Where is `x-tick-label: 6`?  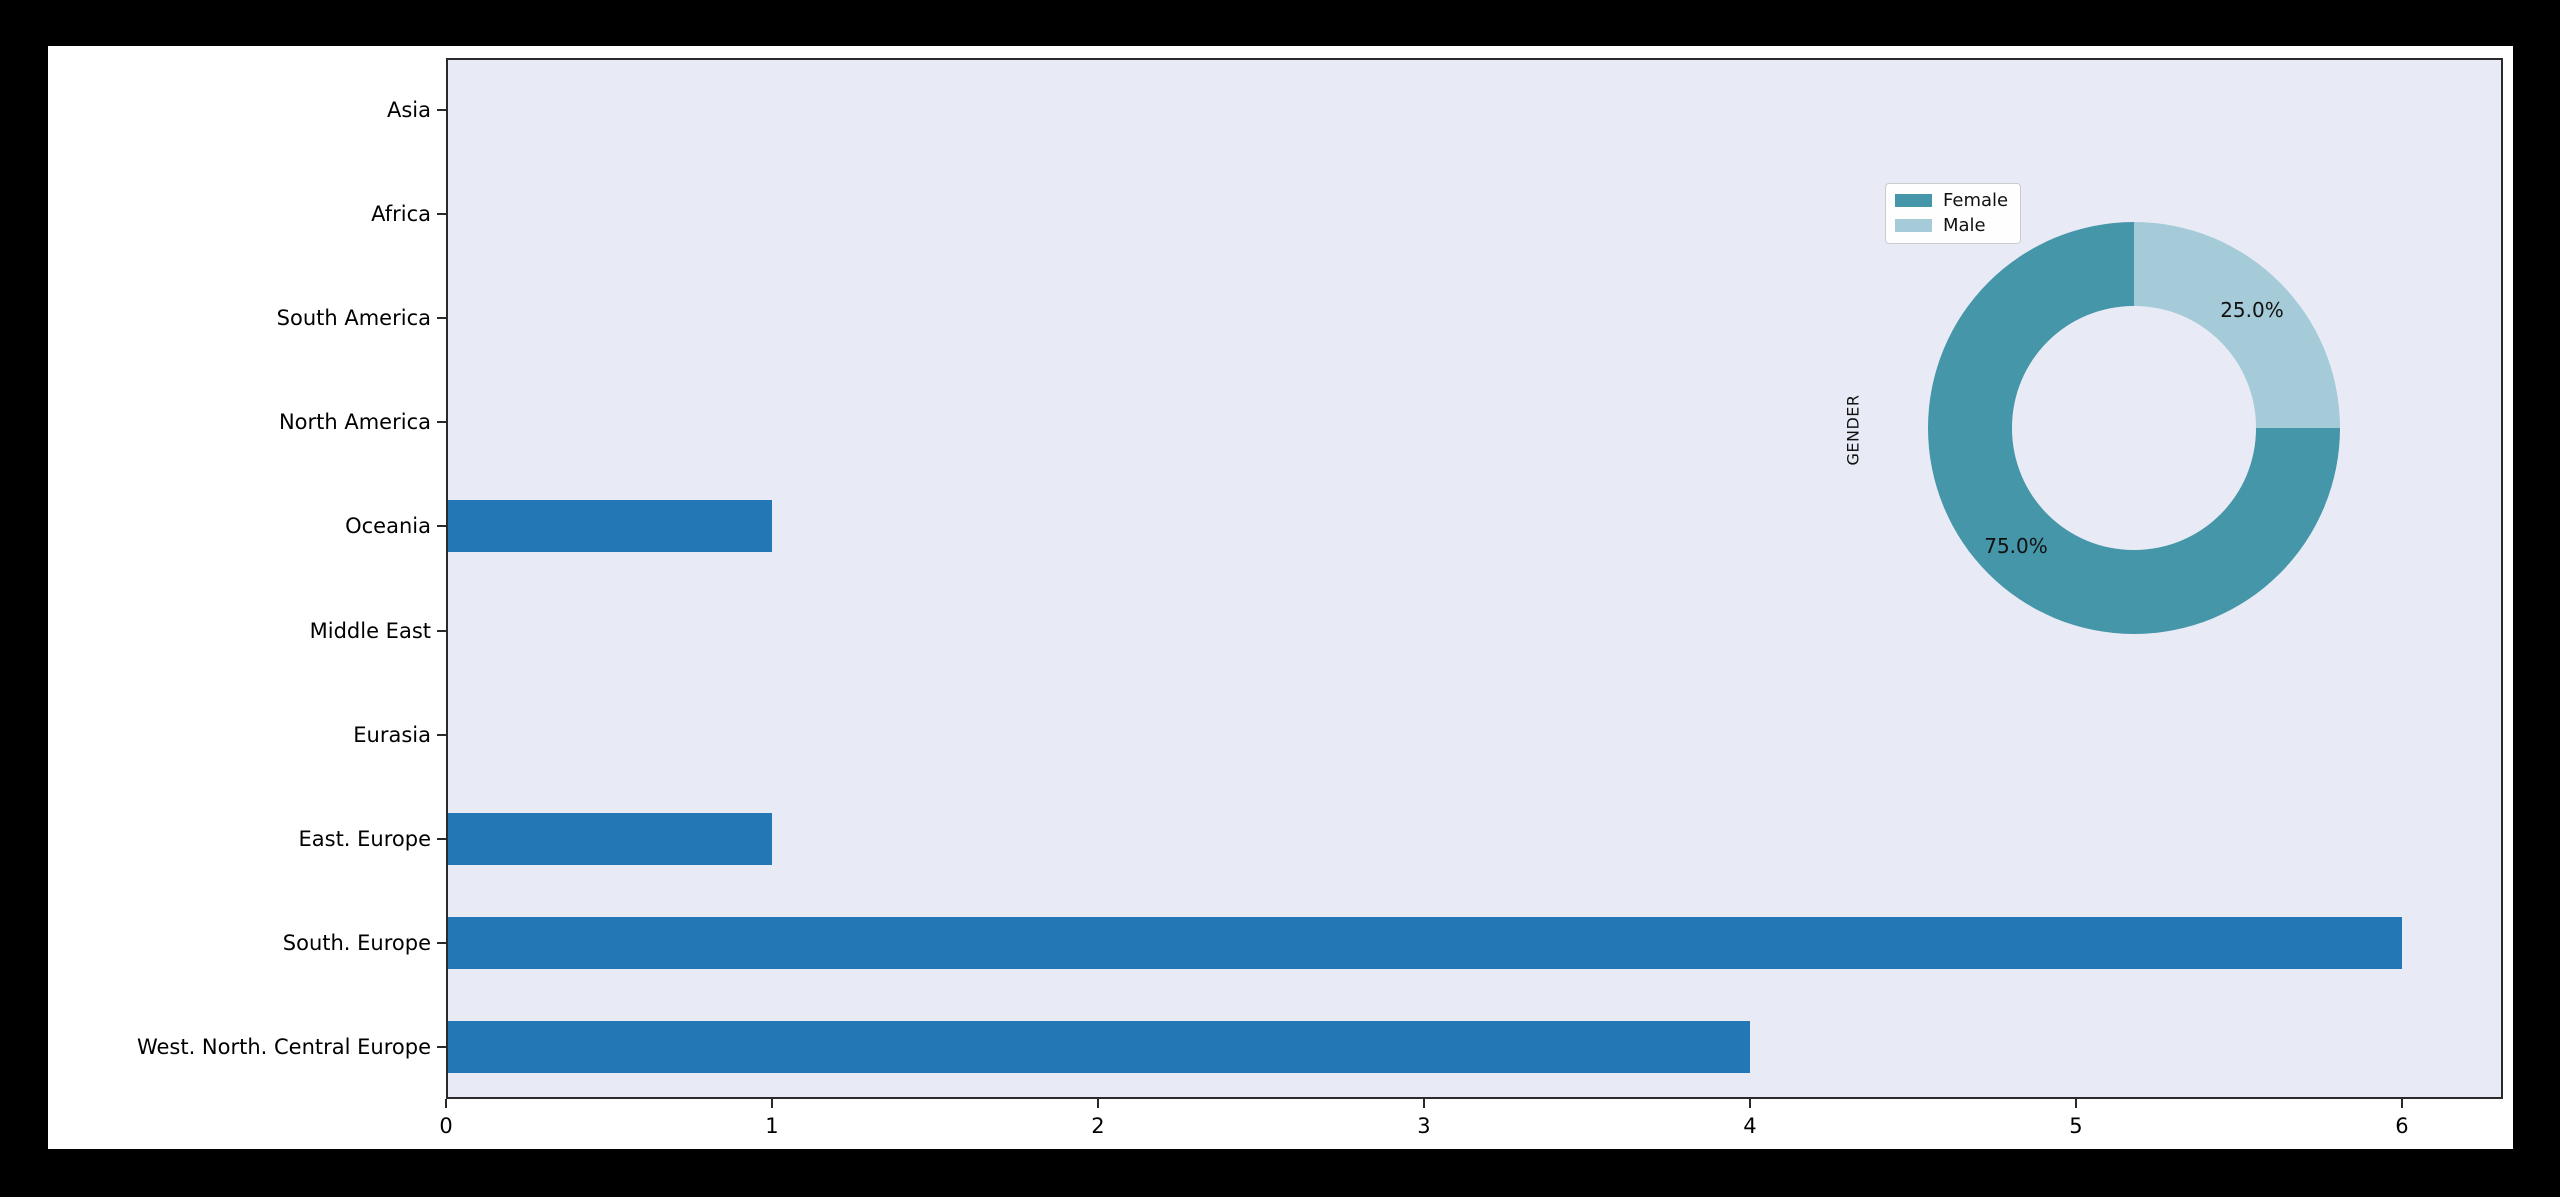
x-tick-label: 6 is located at coordinates (2402, 1126).